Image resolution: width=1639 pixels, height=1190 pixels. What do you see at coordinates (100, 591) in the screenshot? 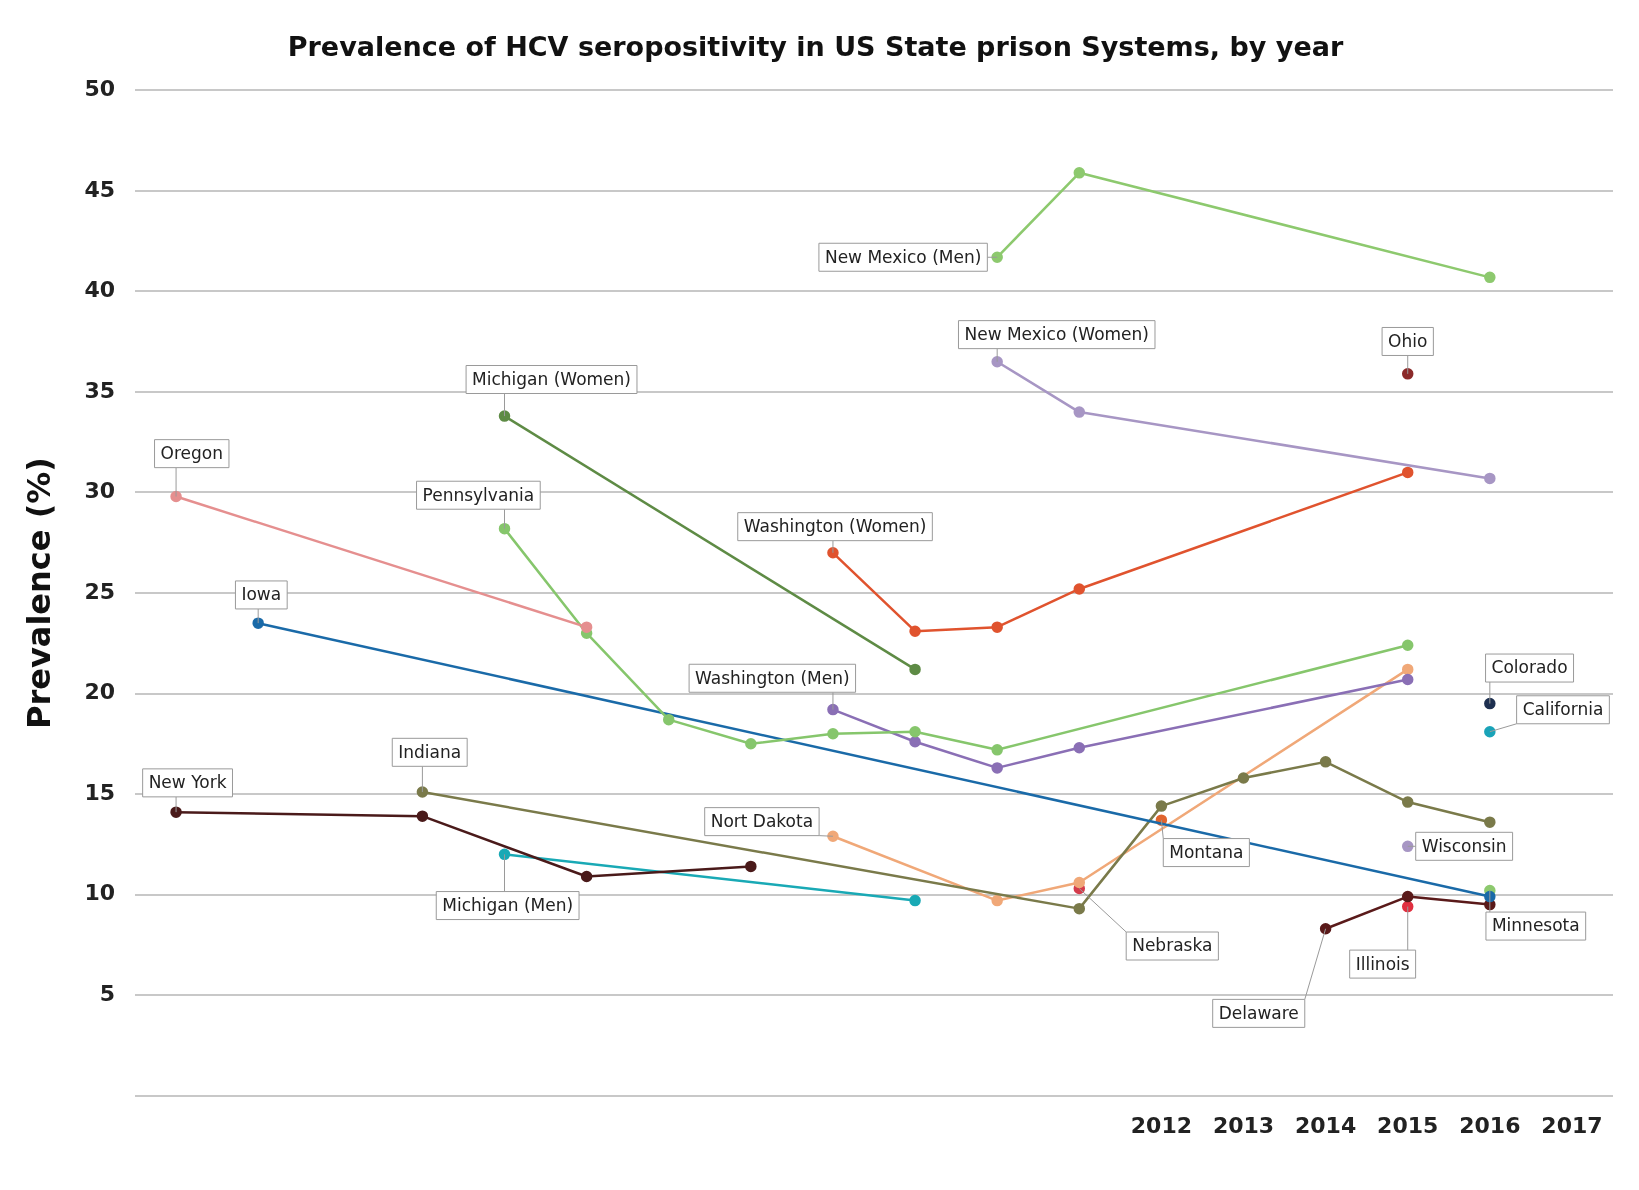
I see `y-tick-label: 25` at bounding box center [100, 591].